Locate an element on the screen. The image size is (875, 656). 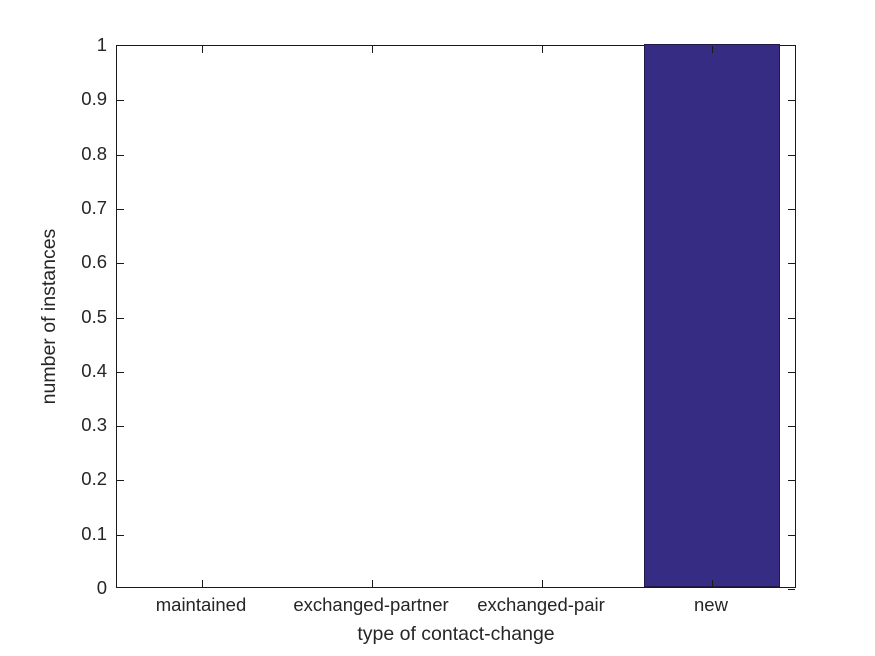
y-axis-title: number of instances is located at coordinates (49, 316).